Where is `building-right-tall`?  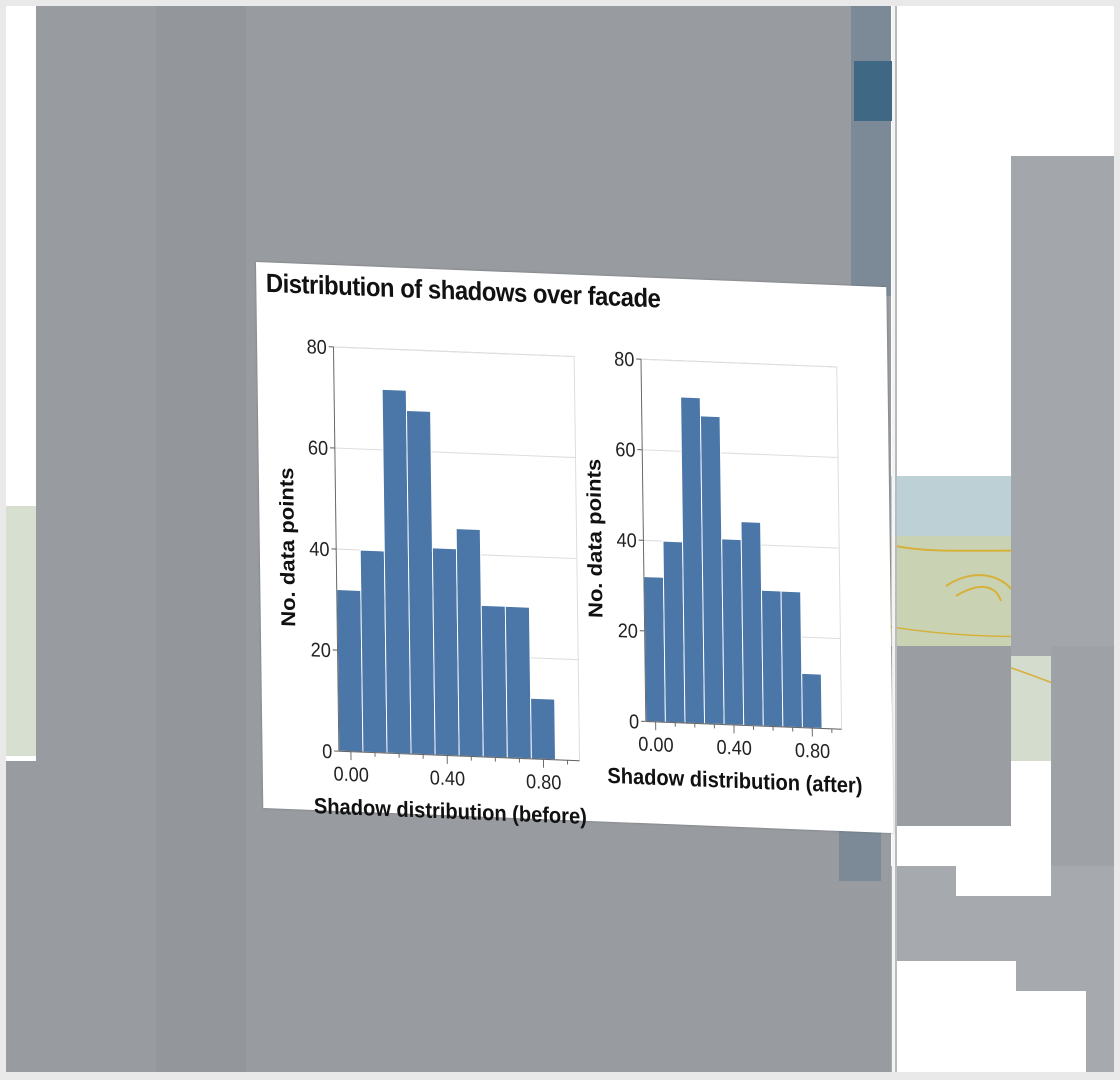
building-right-tall is located at coordinates (1062, 406).